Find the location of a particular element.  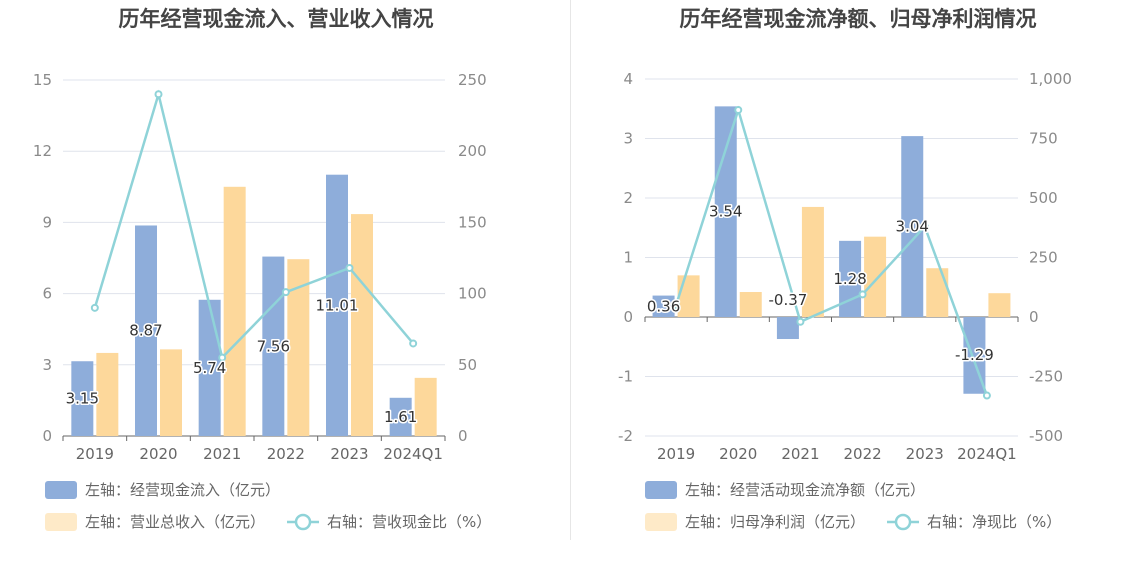

bar-data-label: 3.54 is located at coordinates (725, 212).